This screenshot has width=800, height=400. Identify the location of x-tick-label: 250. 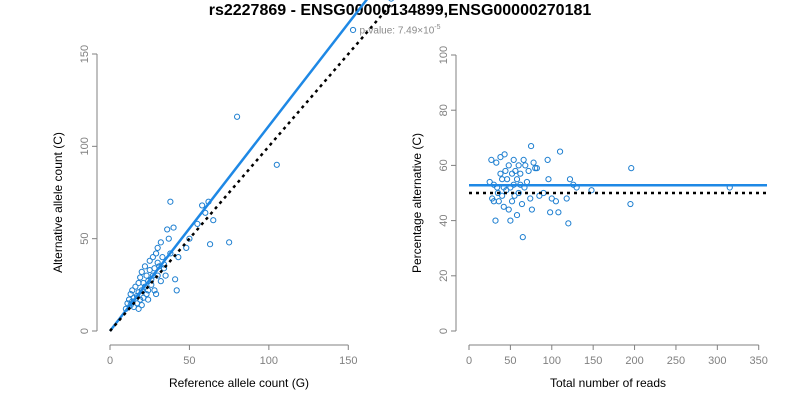
(676, 361).